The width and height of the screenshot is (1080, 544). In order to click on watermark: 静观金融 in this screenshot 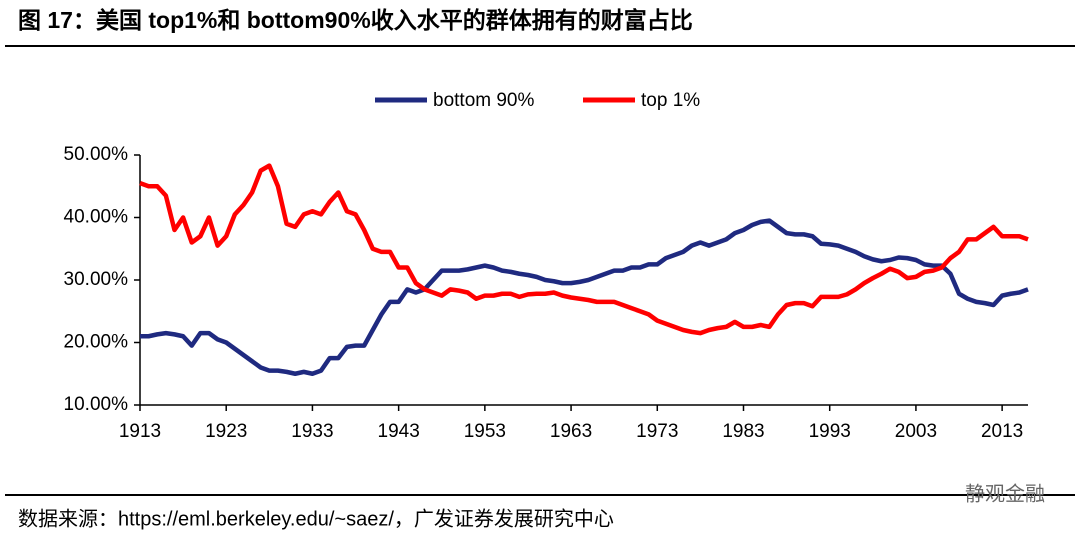, I will do `click(1005, 493)`.